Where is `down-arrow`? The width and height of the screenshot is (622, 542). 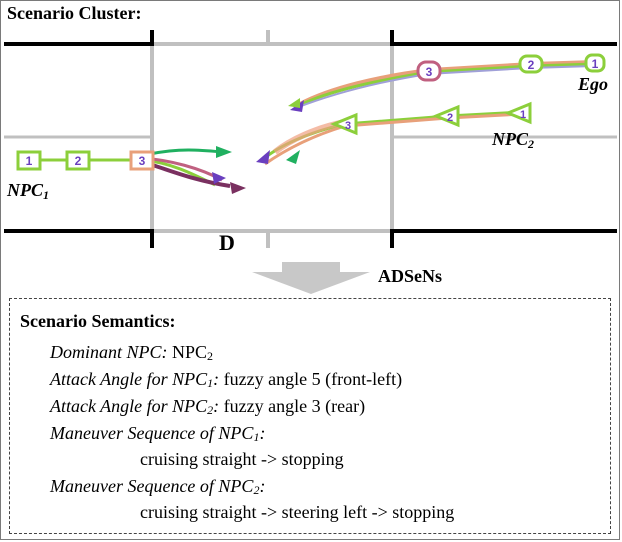
down-arrow is located at coordinates (311, 278).